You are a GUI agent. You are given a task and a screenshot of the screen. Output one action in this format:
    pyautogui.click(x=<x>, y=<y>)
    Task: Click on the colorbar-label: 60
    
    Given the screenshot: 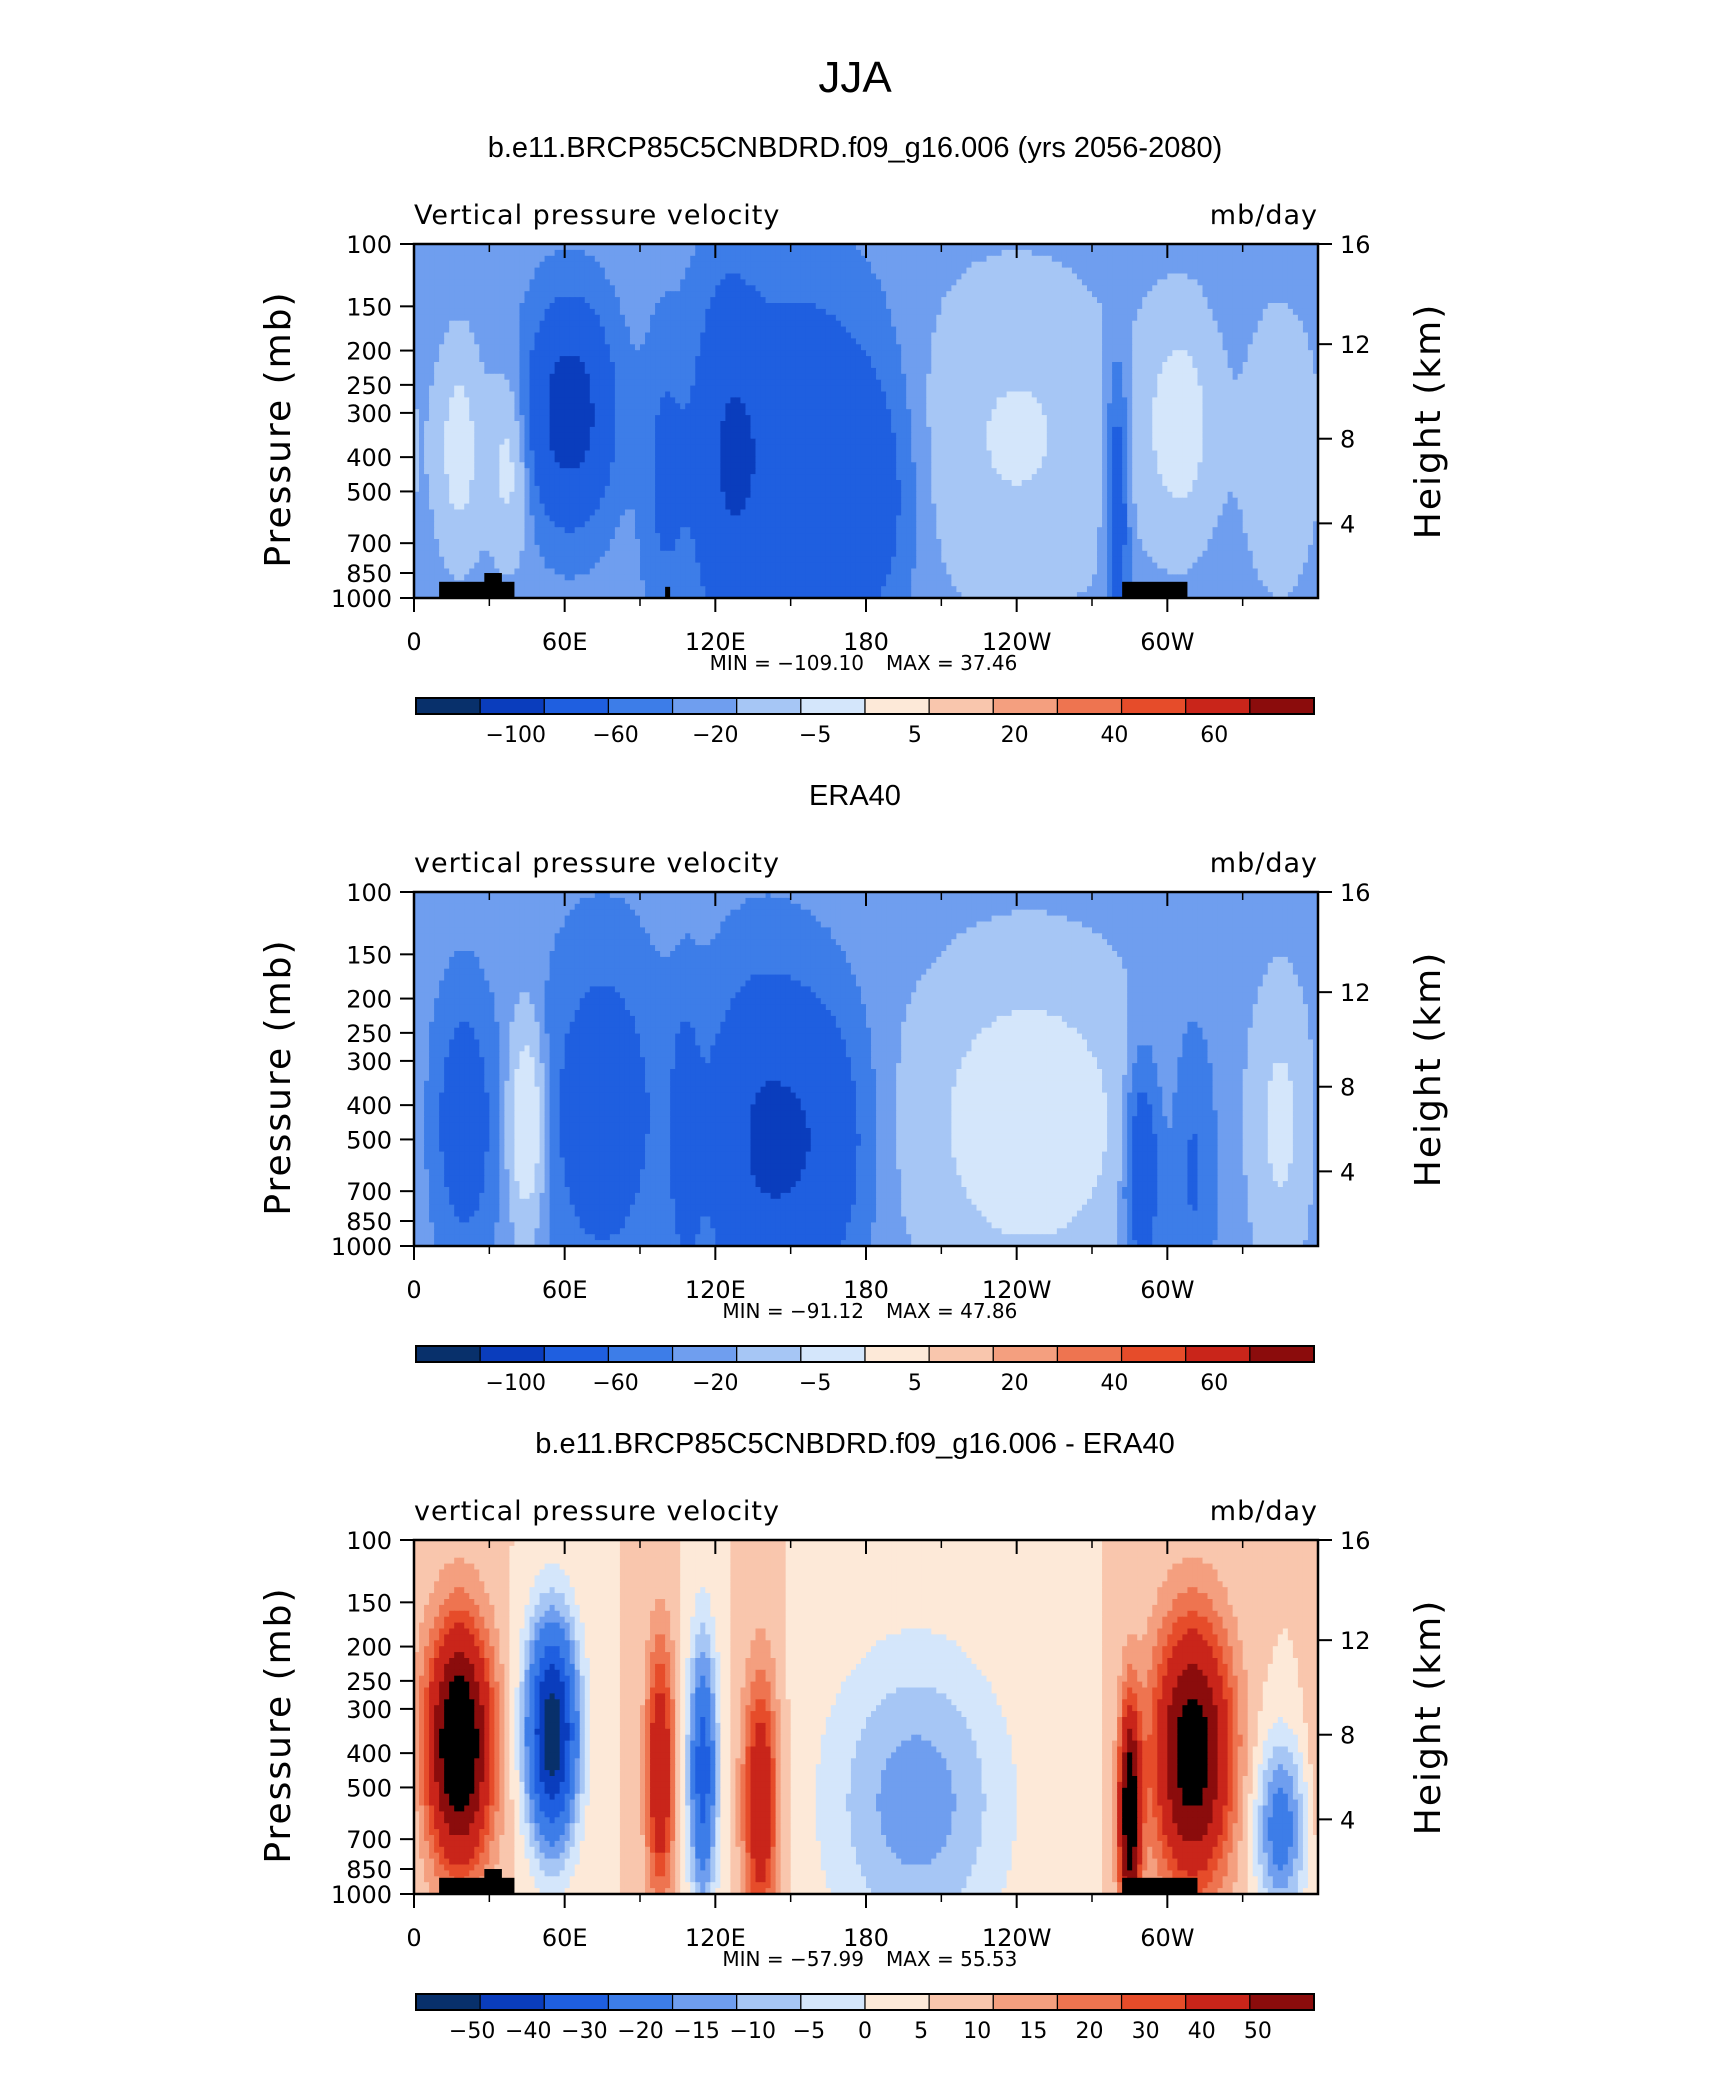 What is the action you would take?
    pyautogui.click(x=1214, y=735)
    